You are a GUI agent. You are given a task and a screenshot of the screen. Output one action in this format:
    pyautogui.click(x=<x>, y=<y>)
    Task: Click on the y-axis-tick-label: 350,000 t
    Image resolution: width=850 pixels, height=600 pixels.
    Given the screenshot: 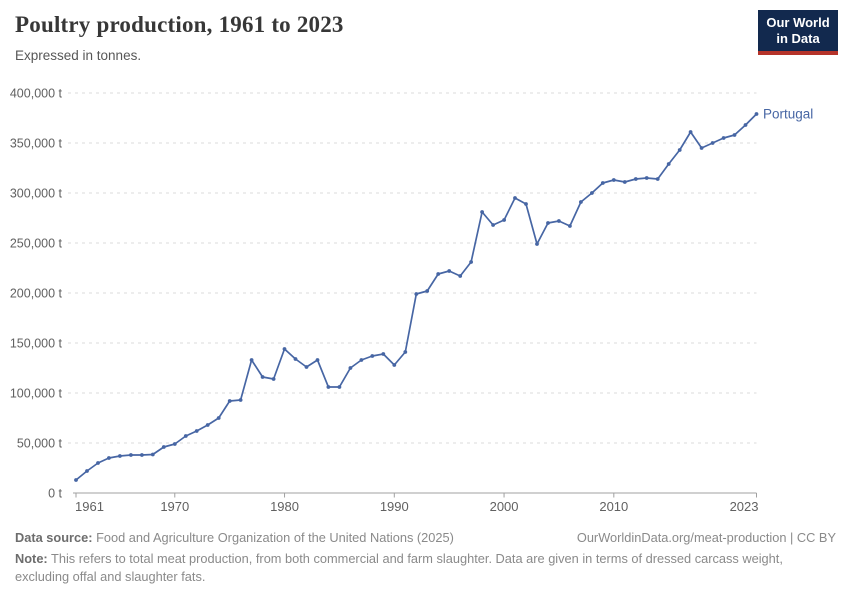 What is the action you would take?
    pyautogui.click(x=36, y=144)
    